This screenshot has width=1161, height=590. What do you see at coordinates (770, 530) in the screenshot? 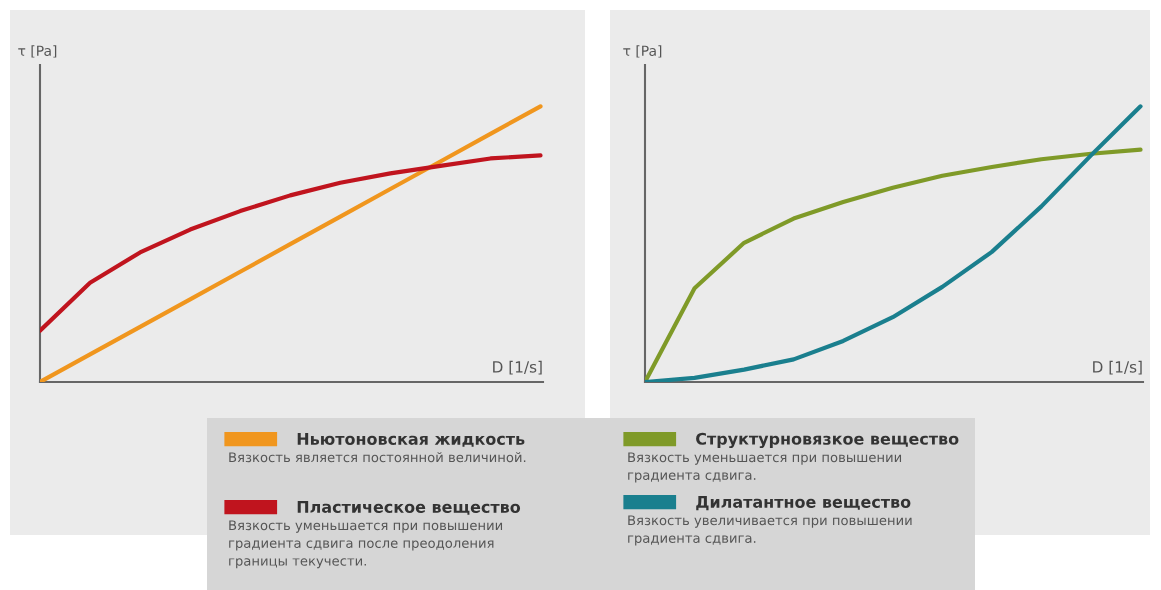
I see `text: Вязкость увеличивается при повышении градиента сдвига.` at bounding box center [770, 530].